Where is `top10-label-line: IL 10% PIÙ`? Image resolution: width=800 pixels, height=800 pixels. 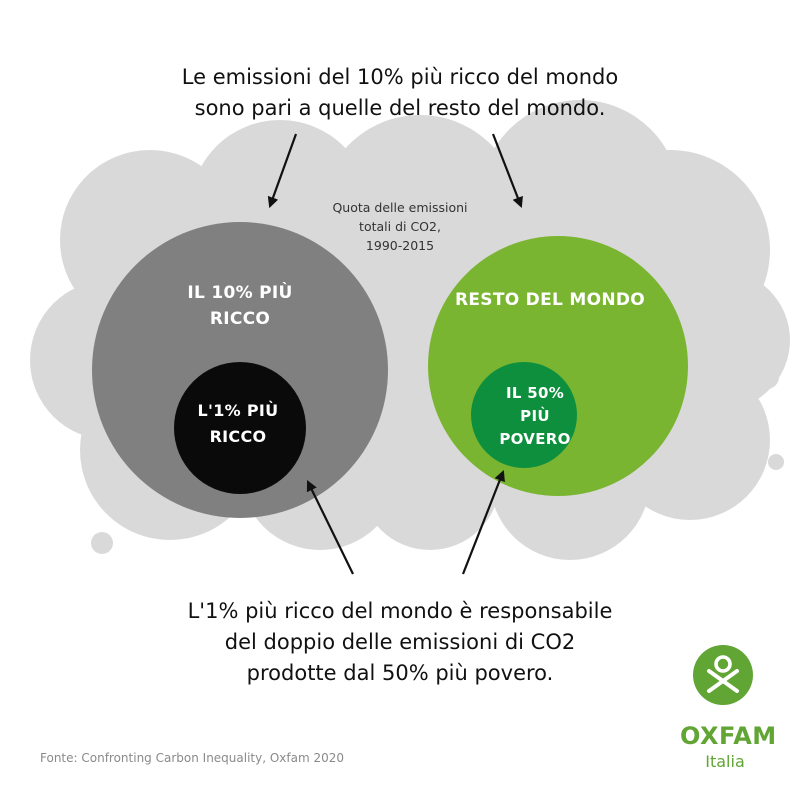
top10-label-line: IL 10% PIÙ is located at coordinates (240, 293).